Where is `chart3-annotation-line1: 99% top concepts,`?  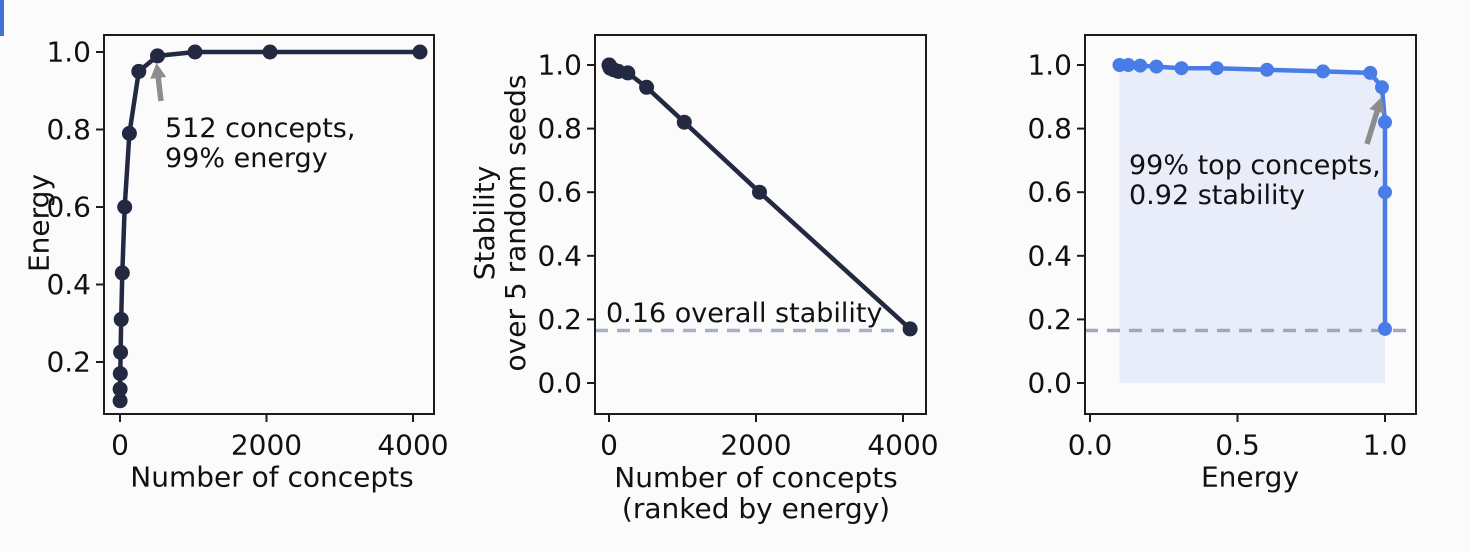 chart3-annotation-line1: 99% top concepts, is located at coordinates (1255, 165).